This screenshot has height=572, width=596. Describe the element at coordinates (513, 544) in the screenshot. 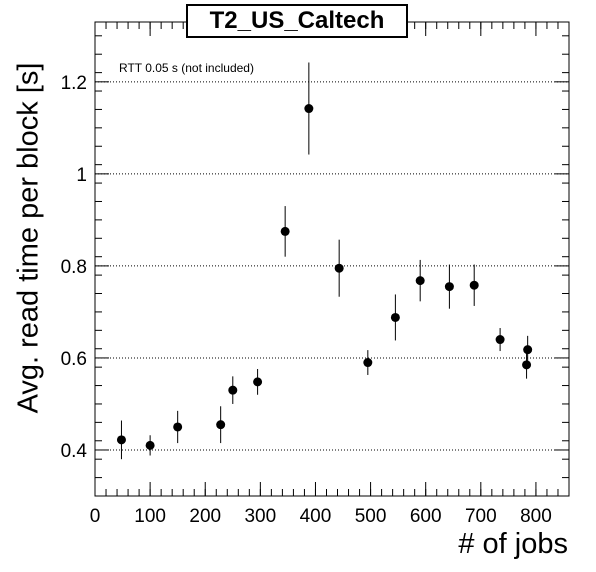

I see `x-axis-title: # of jobs` at that location.